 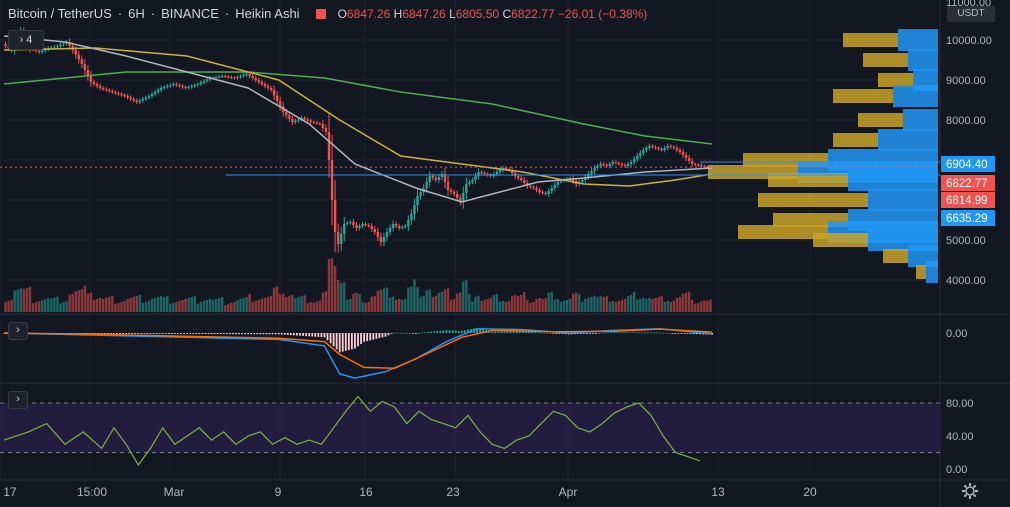 What do you see at coordinates (60, 13) in the screenshot?
I see `symbol-title: Bitcoin / TetherUS` at bounding box center [60, 13].